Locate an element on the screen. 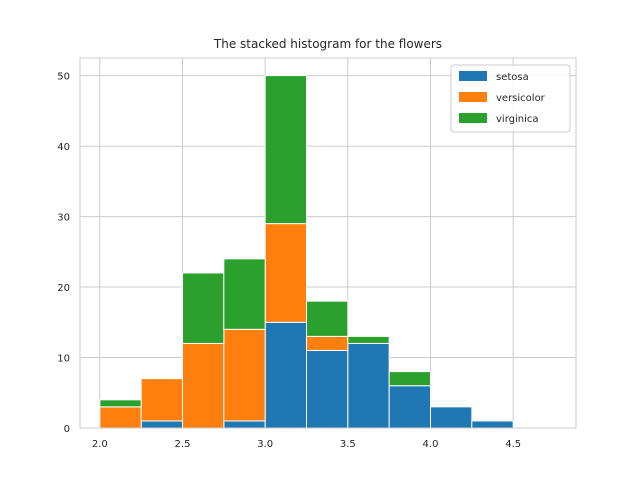 The height and width of the screenshot is (480, 640). y-tick-label: 30 is located at coordinates (63, 218).